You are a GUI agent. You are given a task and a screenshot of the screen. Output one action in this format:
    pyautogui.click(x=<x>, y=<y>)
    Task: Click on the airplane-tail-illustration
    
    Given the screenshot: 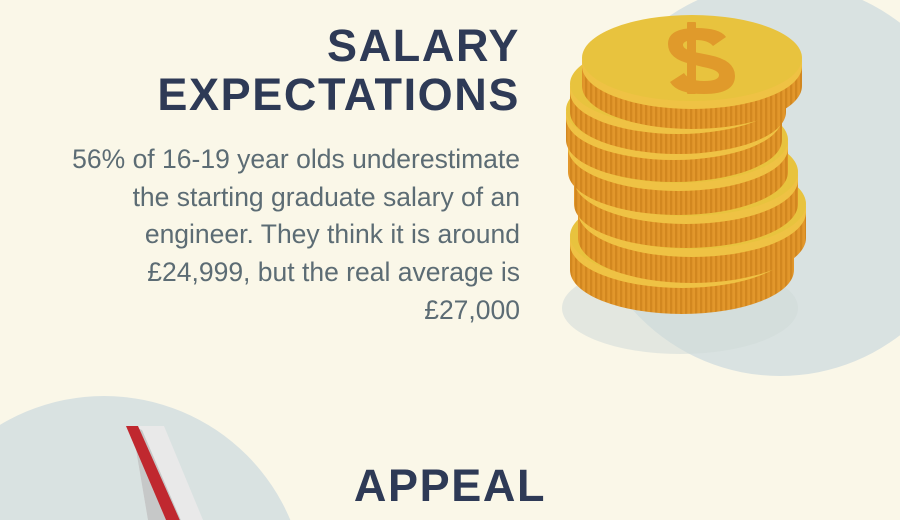 What is the action you would take?
    pyautogui.click(x=165, y=473)
    